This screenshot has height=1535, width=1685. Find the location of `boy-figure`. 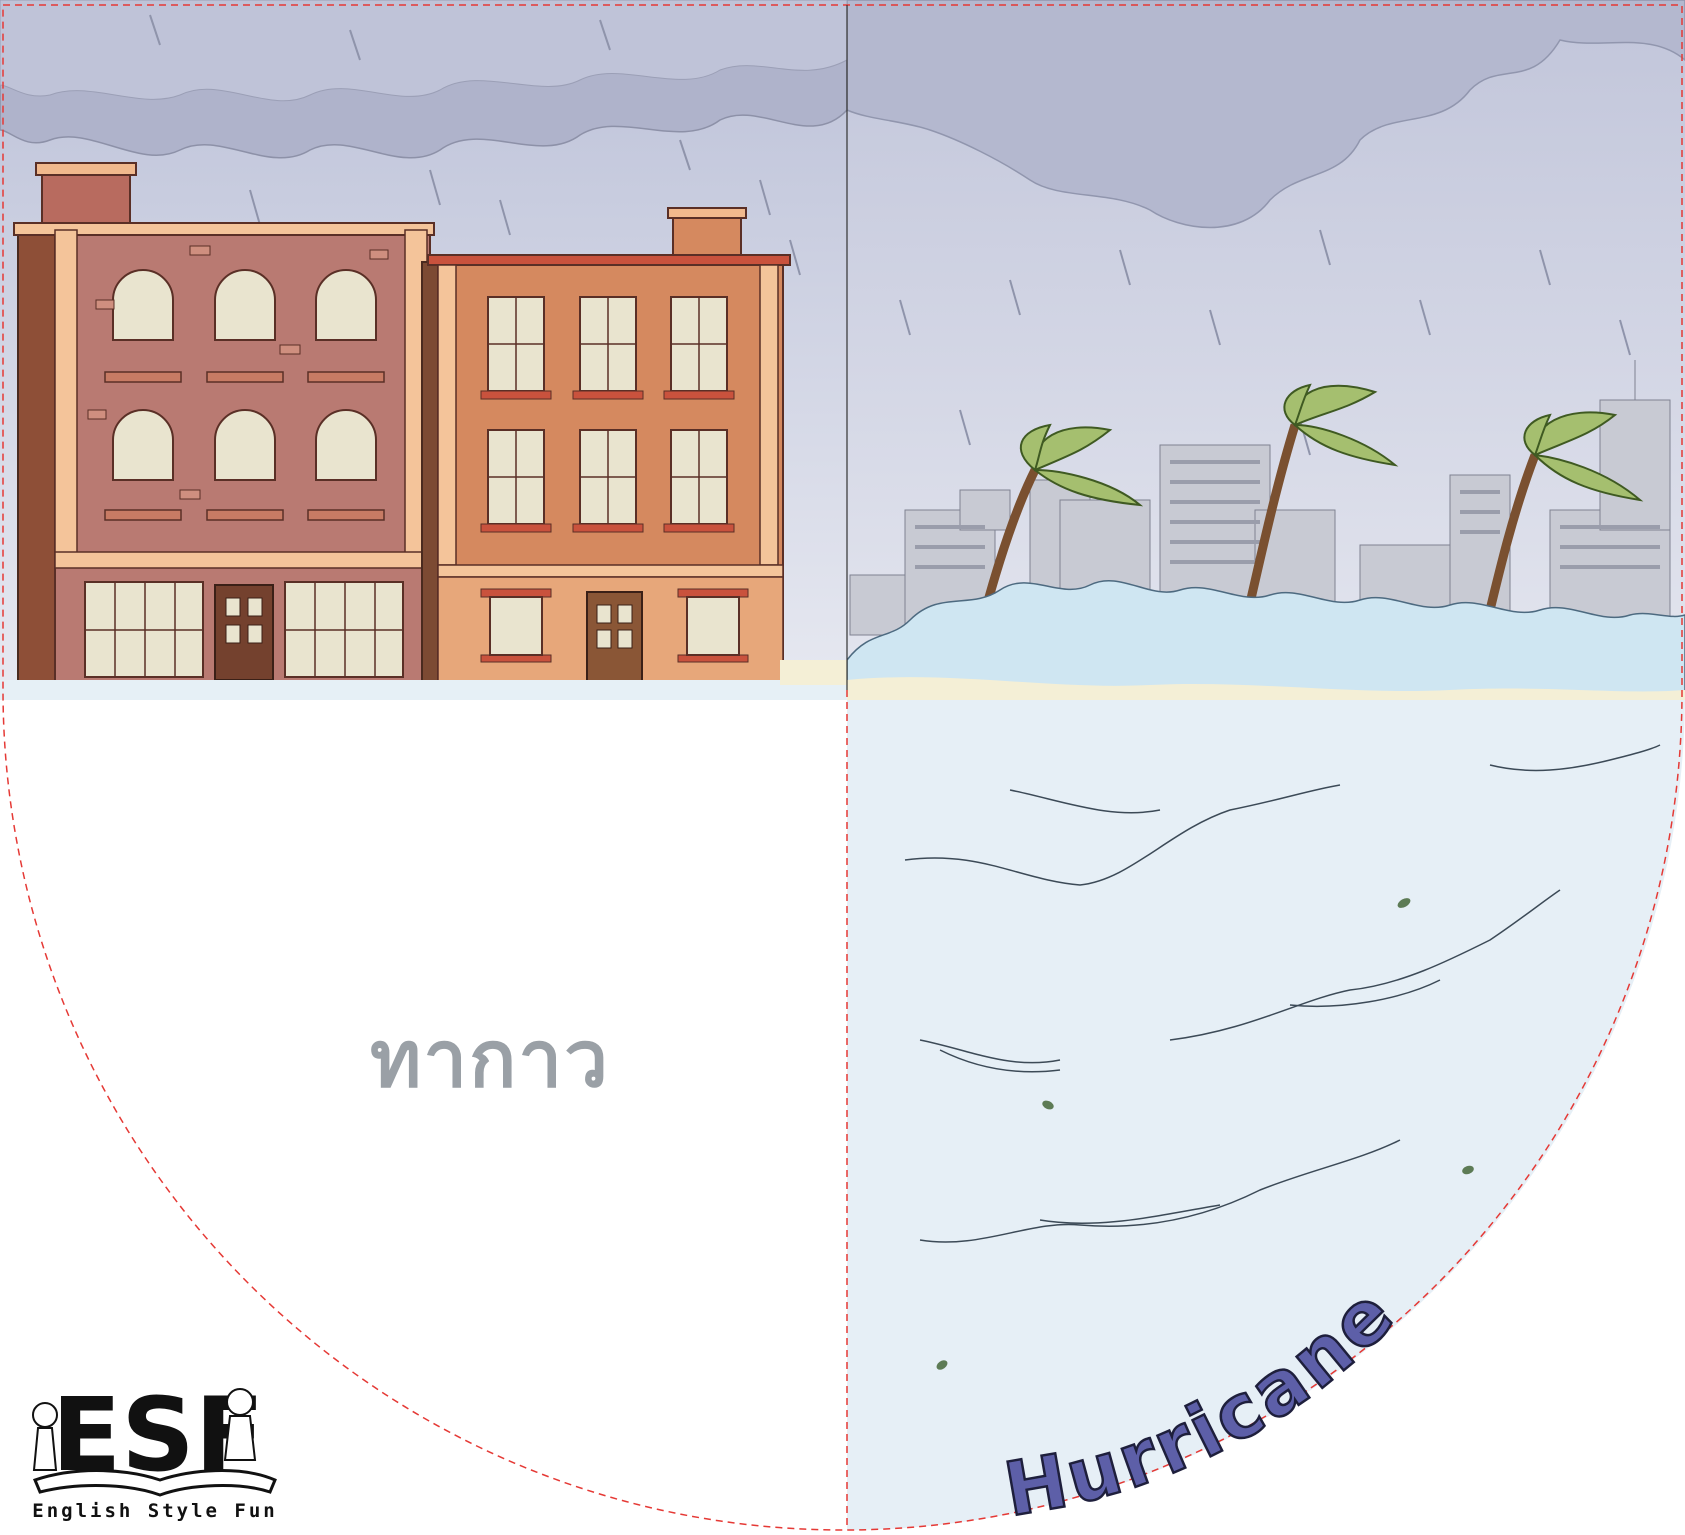

boy-figure is located at coordinates (240, 1402).